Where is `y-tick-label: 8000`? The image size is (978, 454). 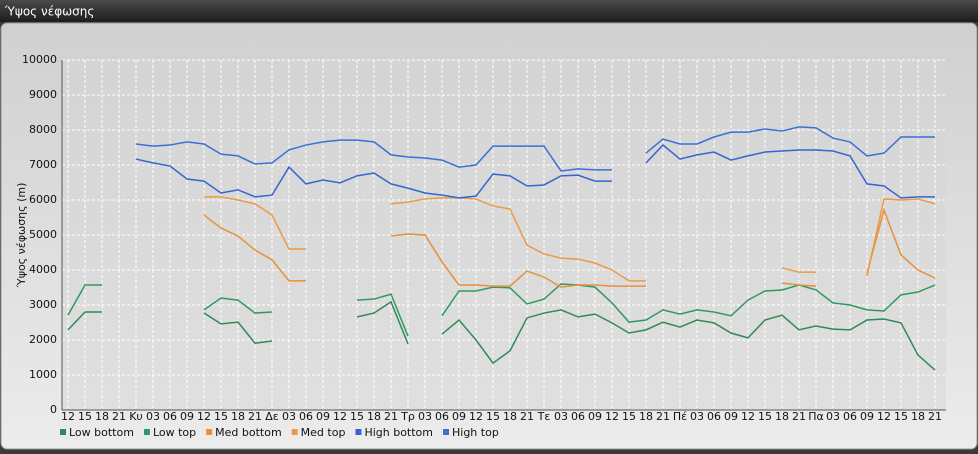
y-tick-label: 8000 is located at coordinates (43, 129).